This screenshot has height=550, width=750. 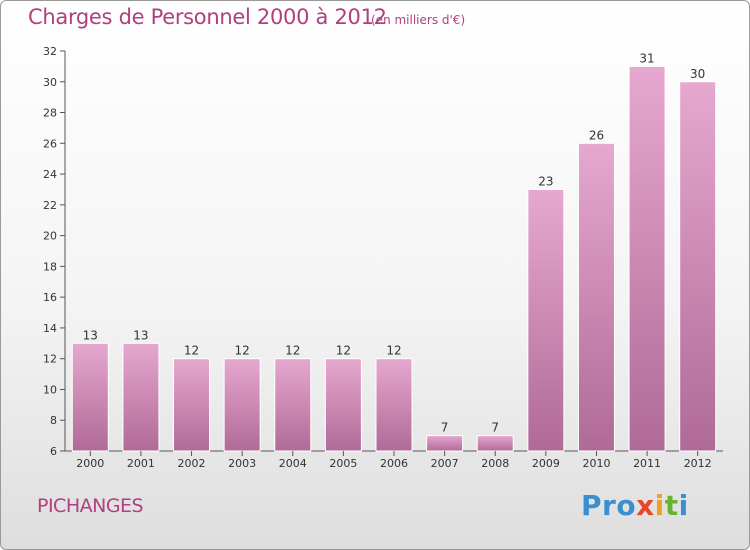 I want to click on y-tick-label: 14, so click(x=50, y=328).